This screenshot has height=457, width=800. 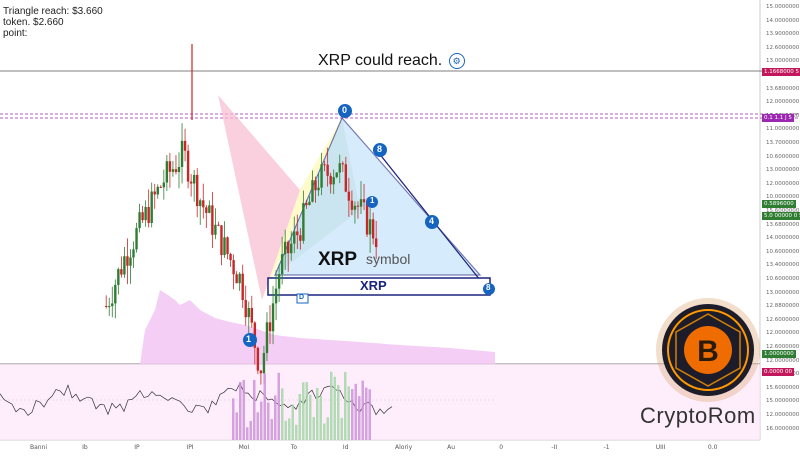 I want to click on price-tick-label: 11.0000000, so click(x=783, y=129).